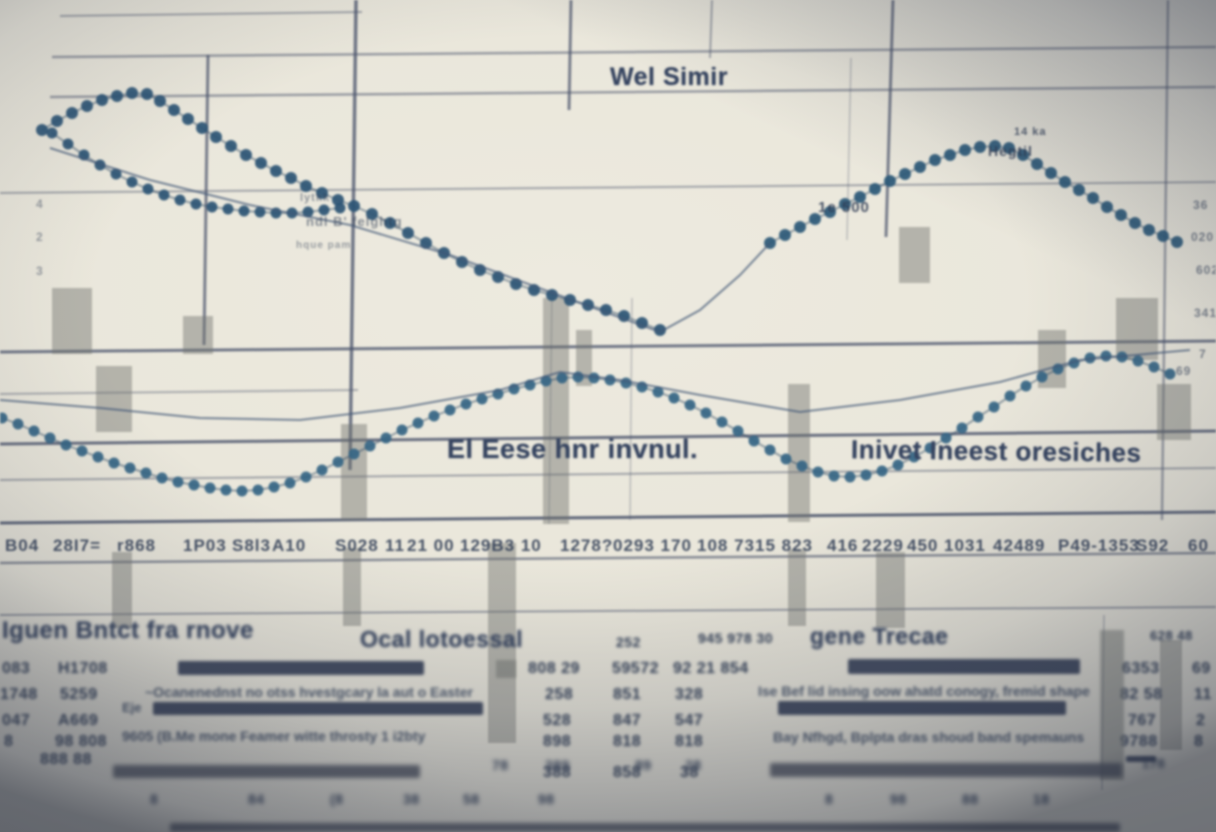 The width and height of the screenshot is (1216, 832). What do you see at coordinates (643, 765) in the screenshot?
I see `bottom-number: 89` at bounding box center [643, 765].